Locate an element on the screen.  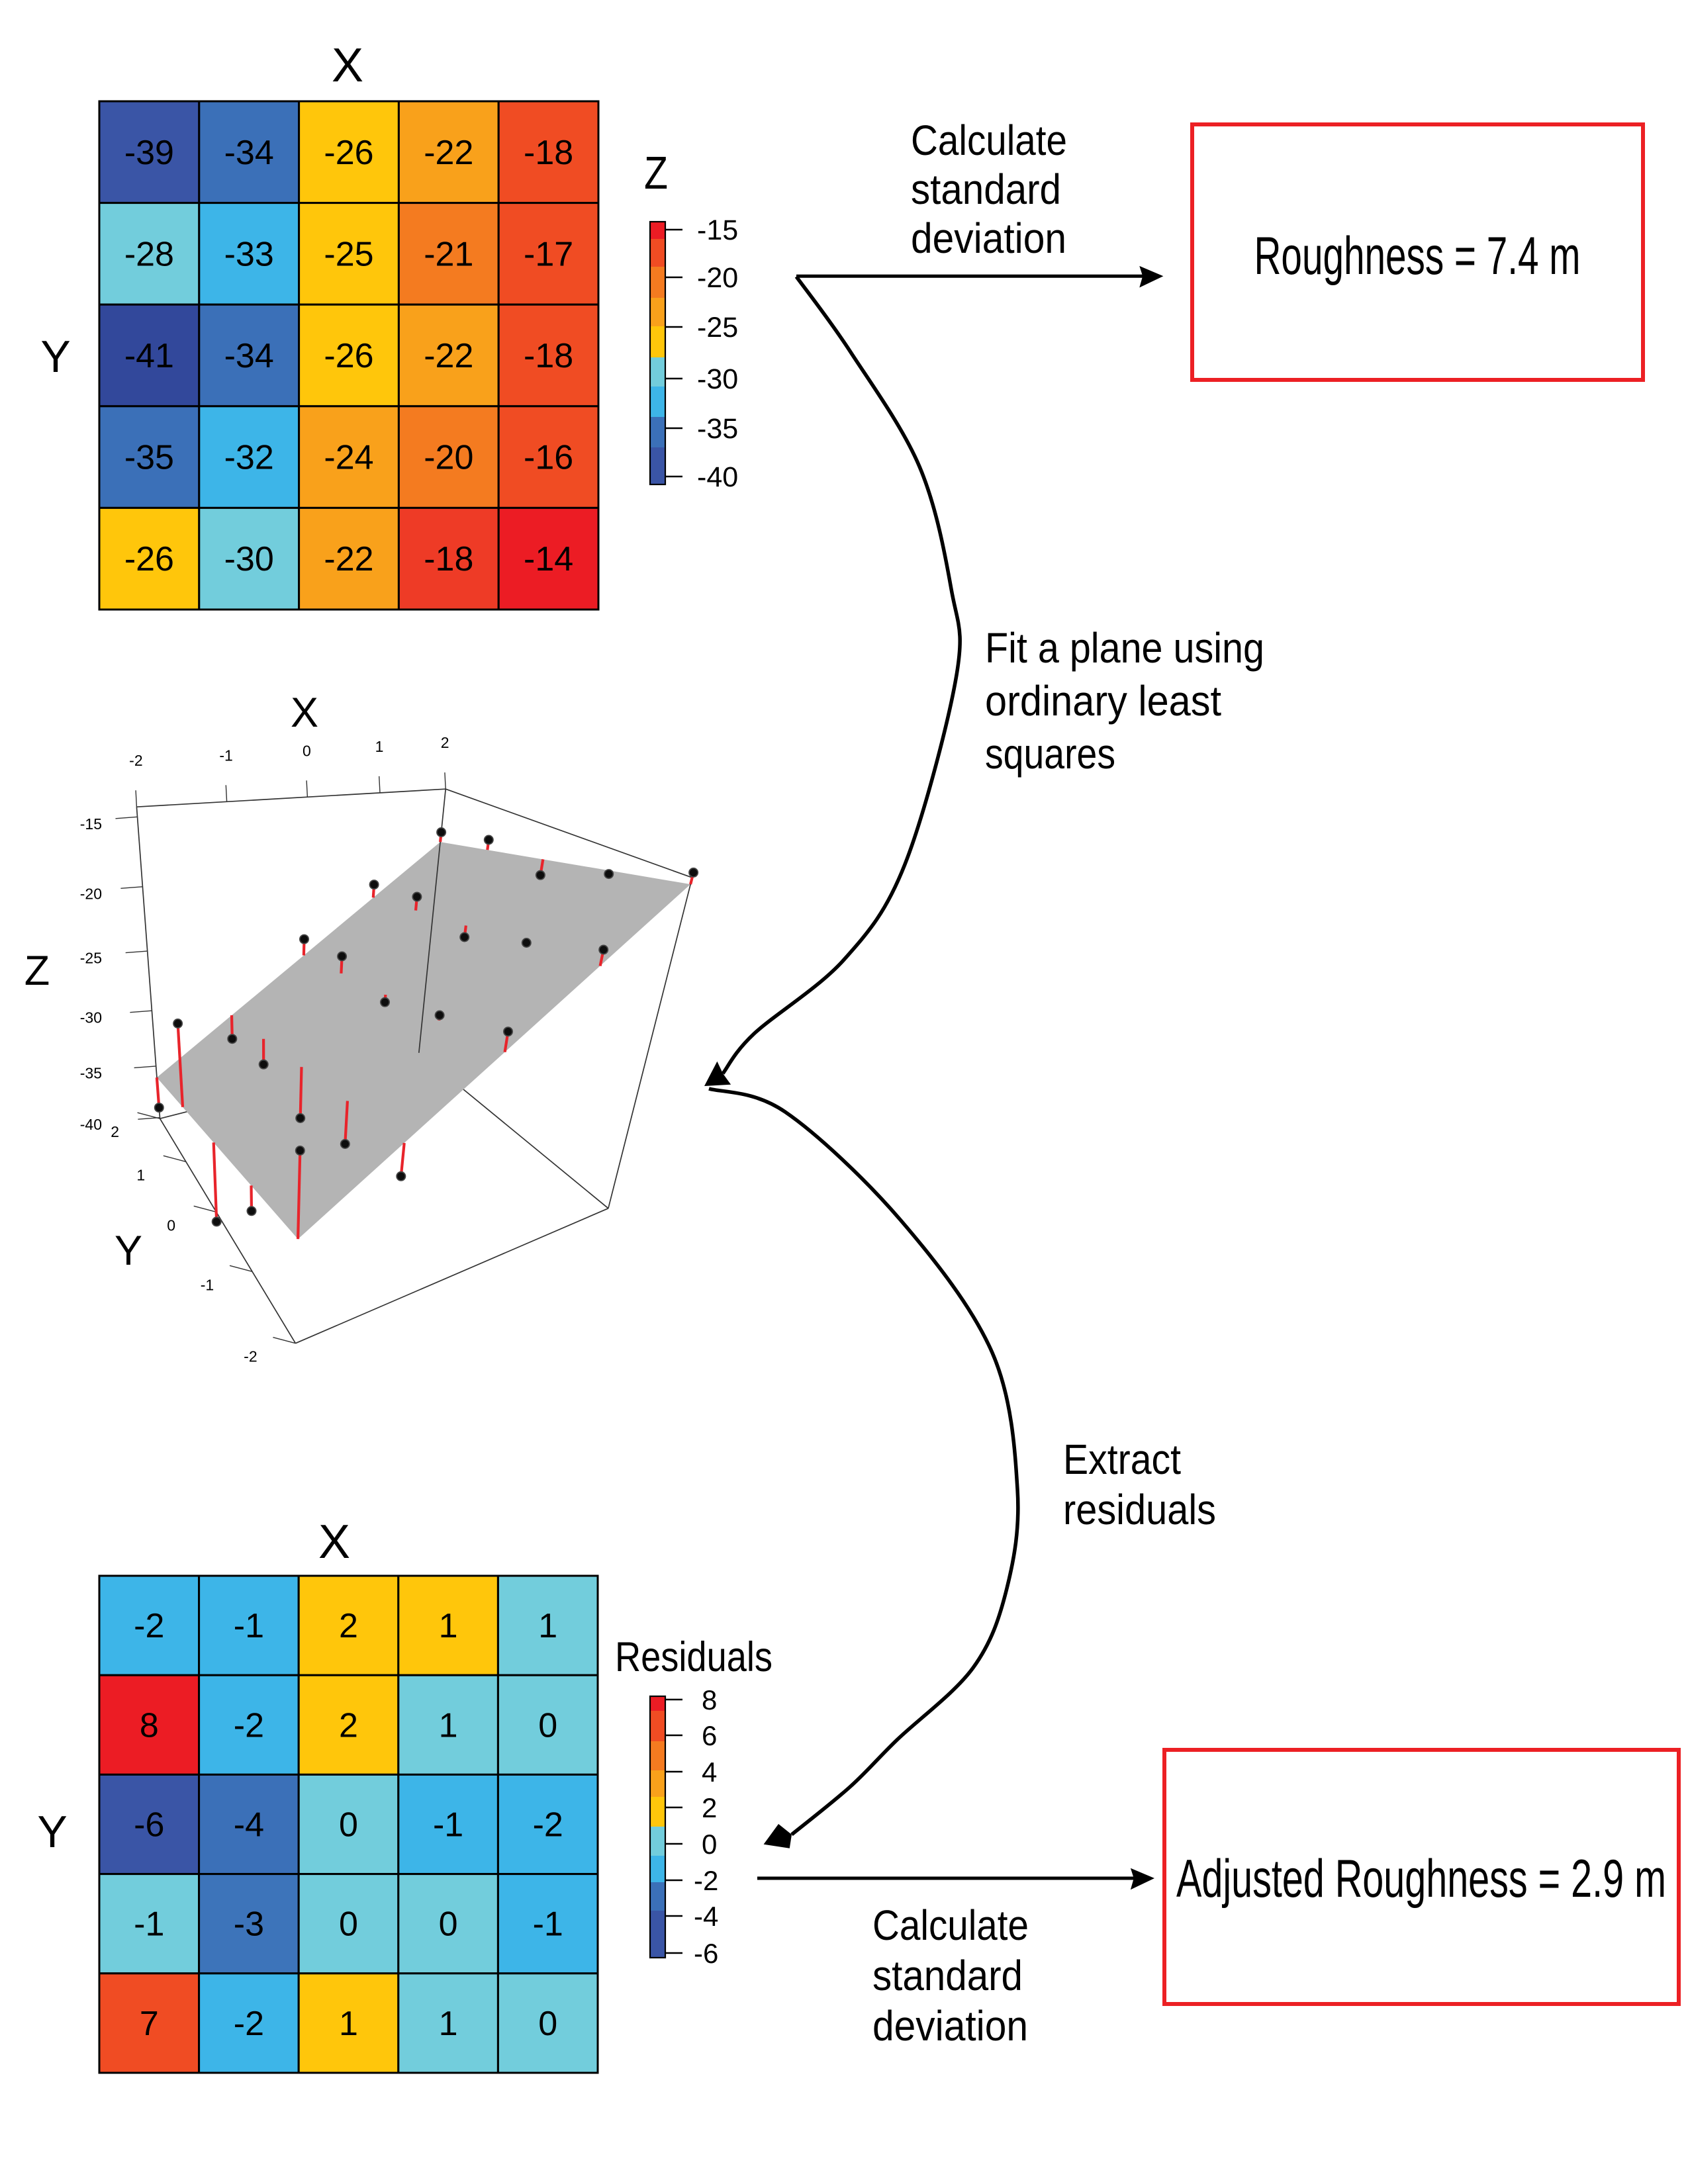
svg-text: -3 is located at coordinates (249, 1925).